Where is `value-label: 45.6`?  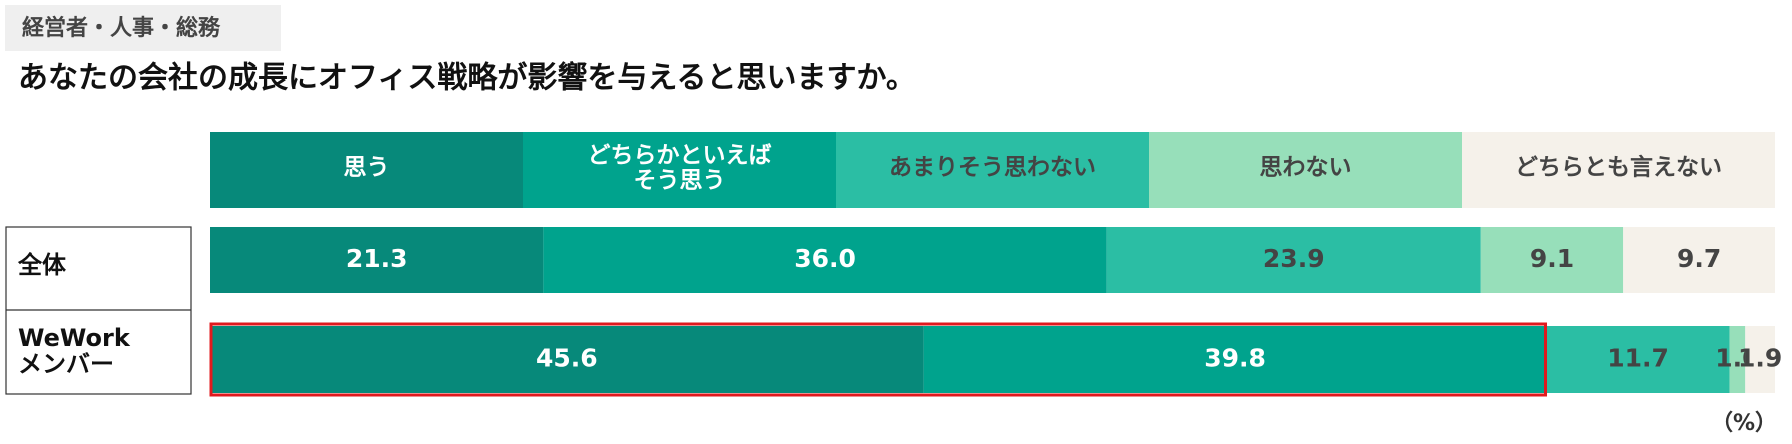
value-label: 45.6 is located at coordinates (567, 358).